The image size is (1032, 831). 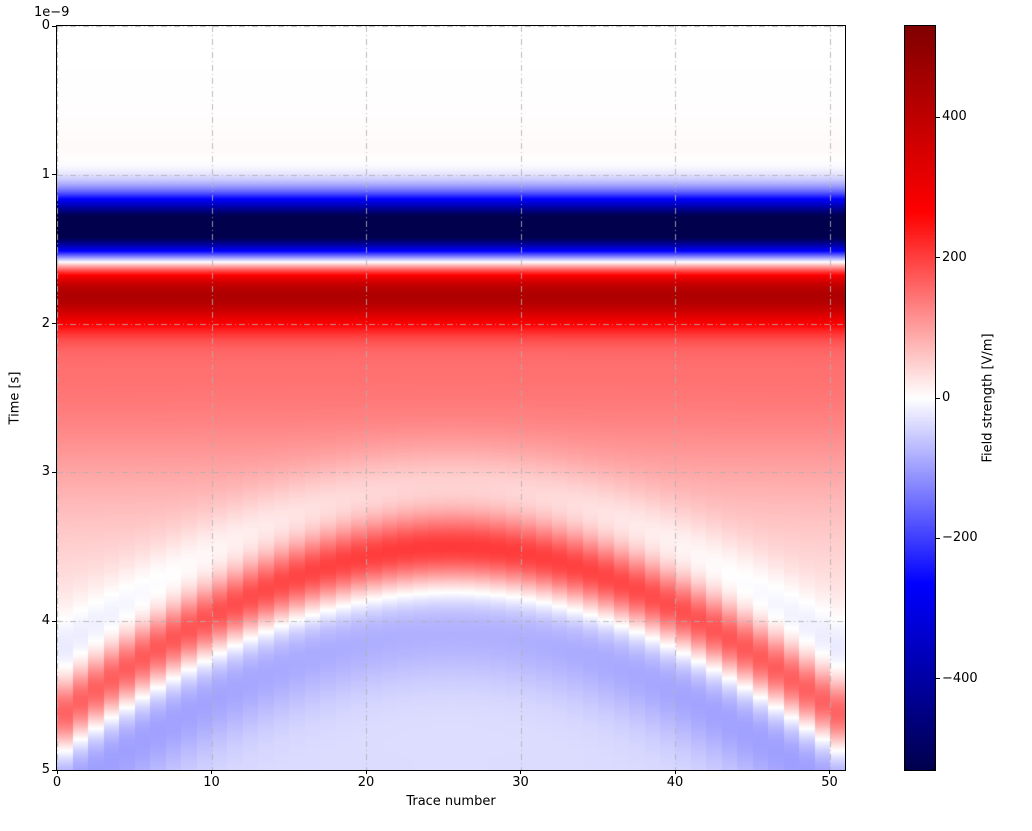 I want to click on colorbar-tick-label: −200, so click(x=960, y=538).